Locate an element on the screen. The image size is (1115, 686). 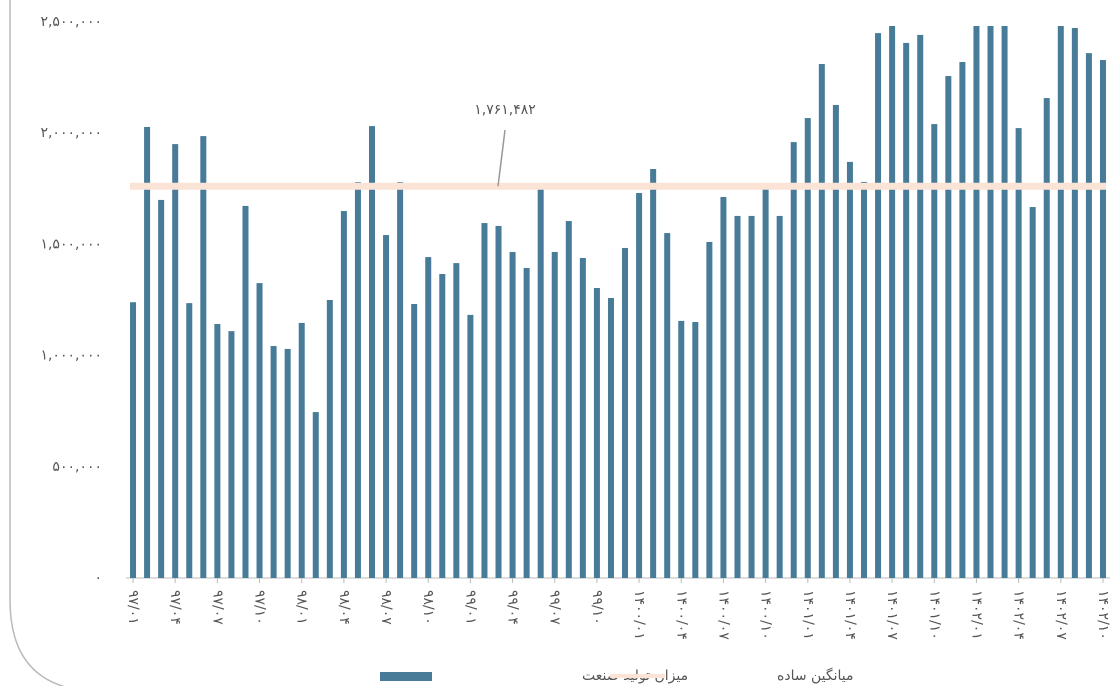
mean-label: ۱,۷۶۱,۴۸۲ is located at coordinates (505, 110).